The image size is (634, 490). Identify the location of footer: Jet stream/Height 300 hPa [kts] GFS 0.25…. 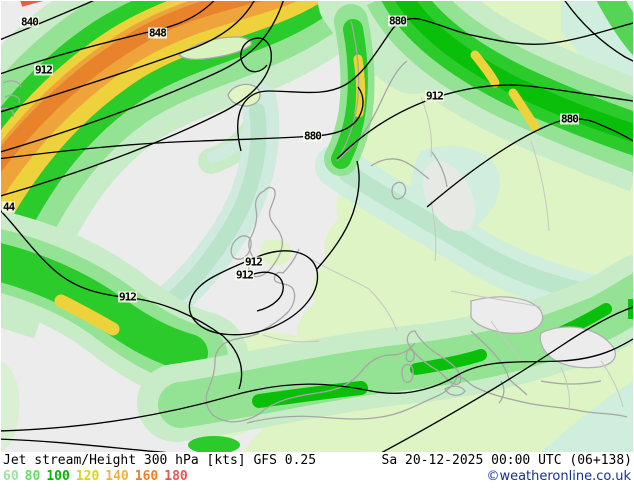
(317, 471).